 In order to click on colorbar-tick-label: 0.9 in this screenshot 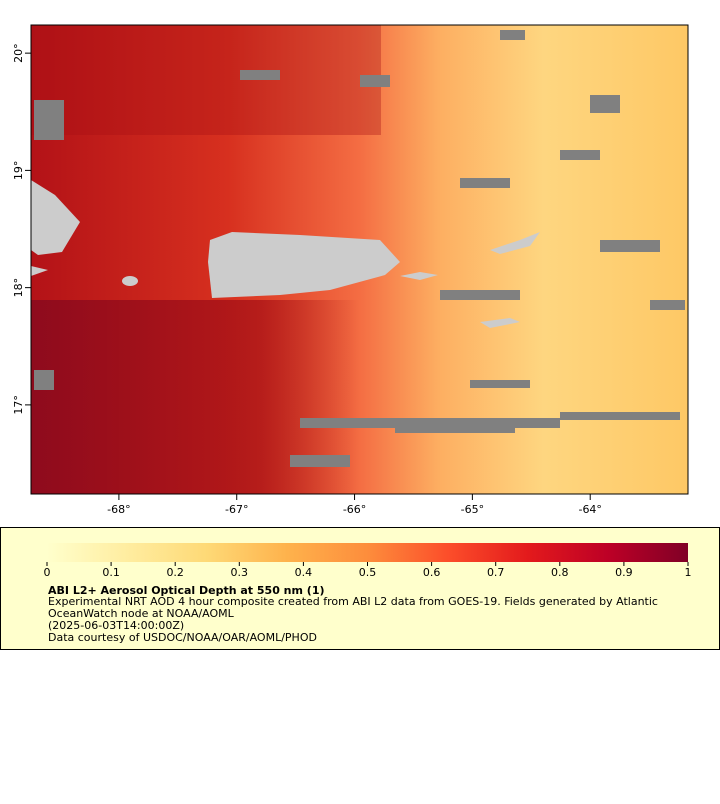, I will do `click(624, 572)`.